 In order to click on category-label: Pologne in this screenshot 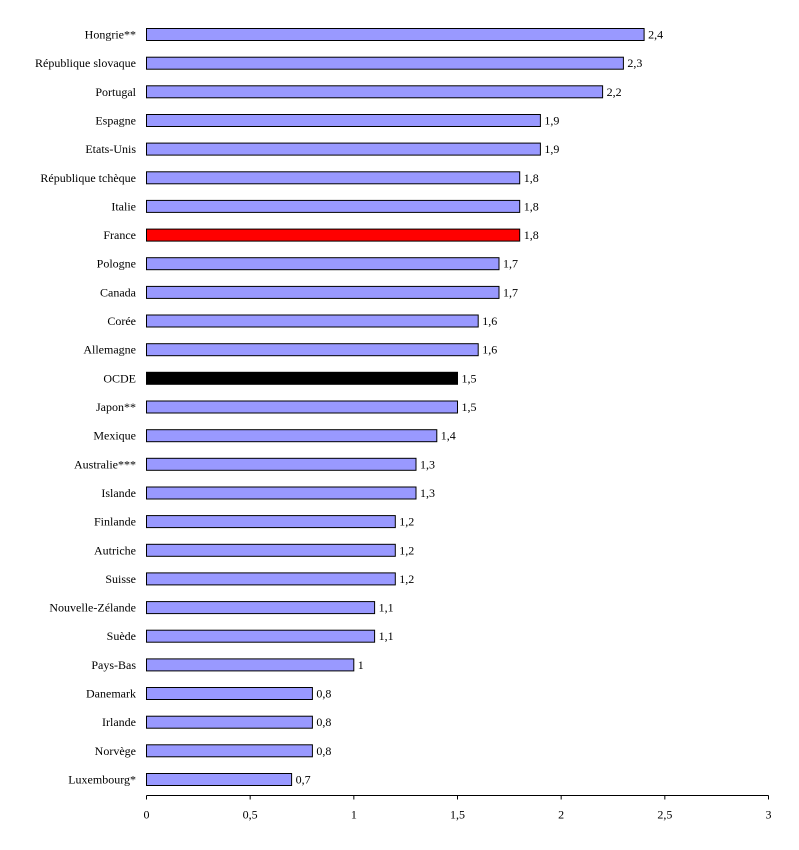, I will do `click(116, 264)`.